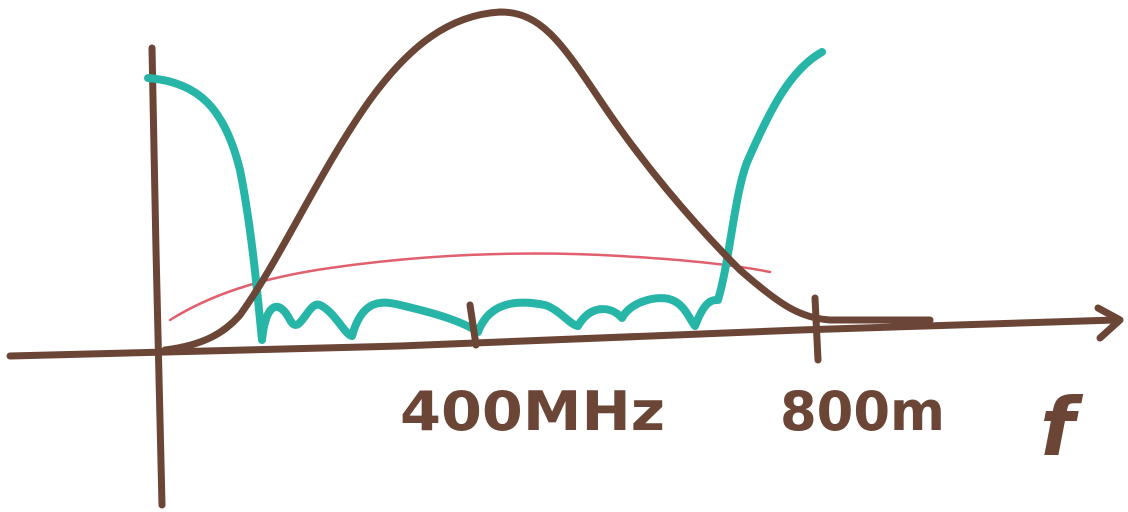  What do you see at coordinates (1109, 323) in the screenshot?
I see `x-arrow` at bounding box center [1109, 323].